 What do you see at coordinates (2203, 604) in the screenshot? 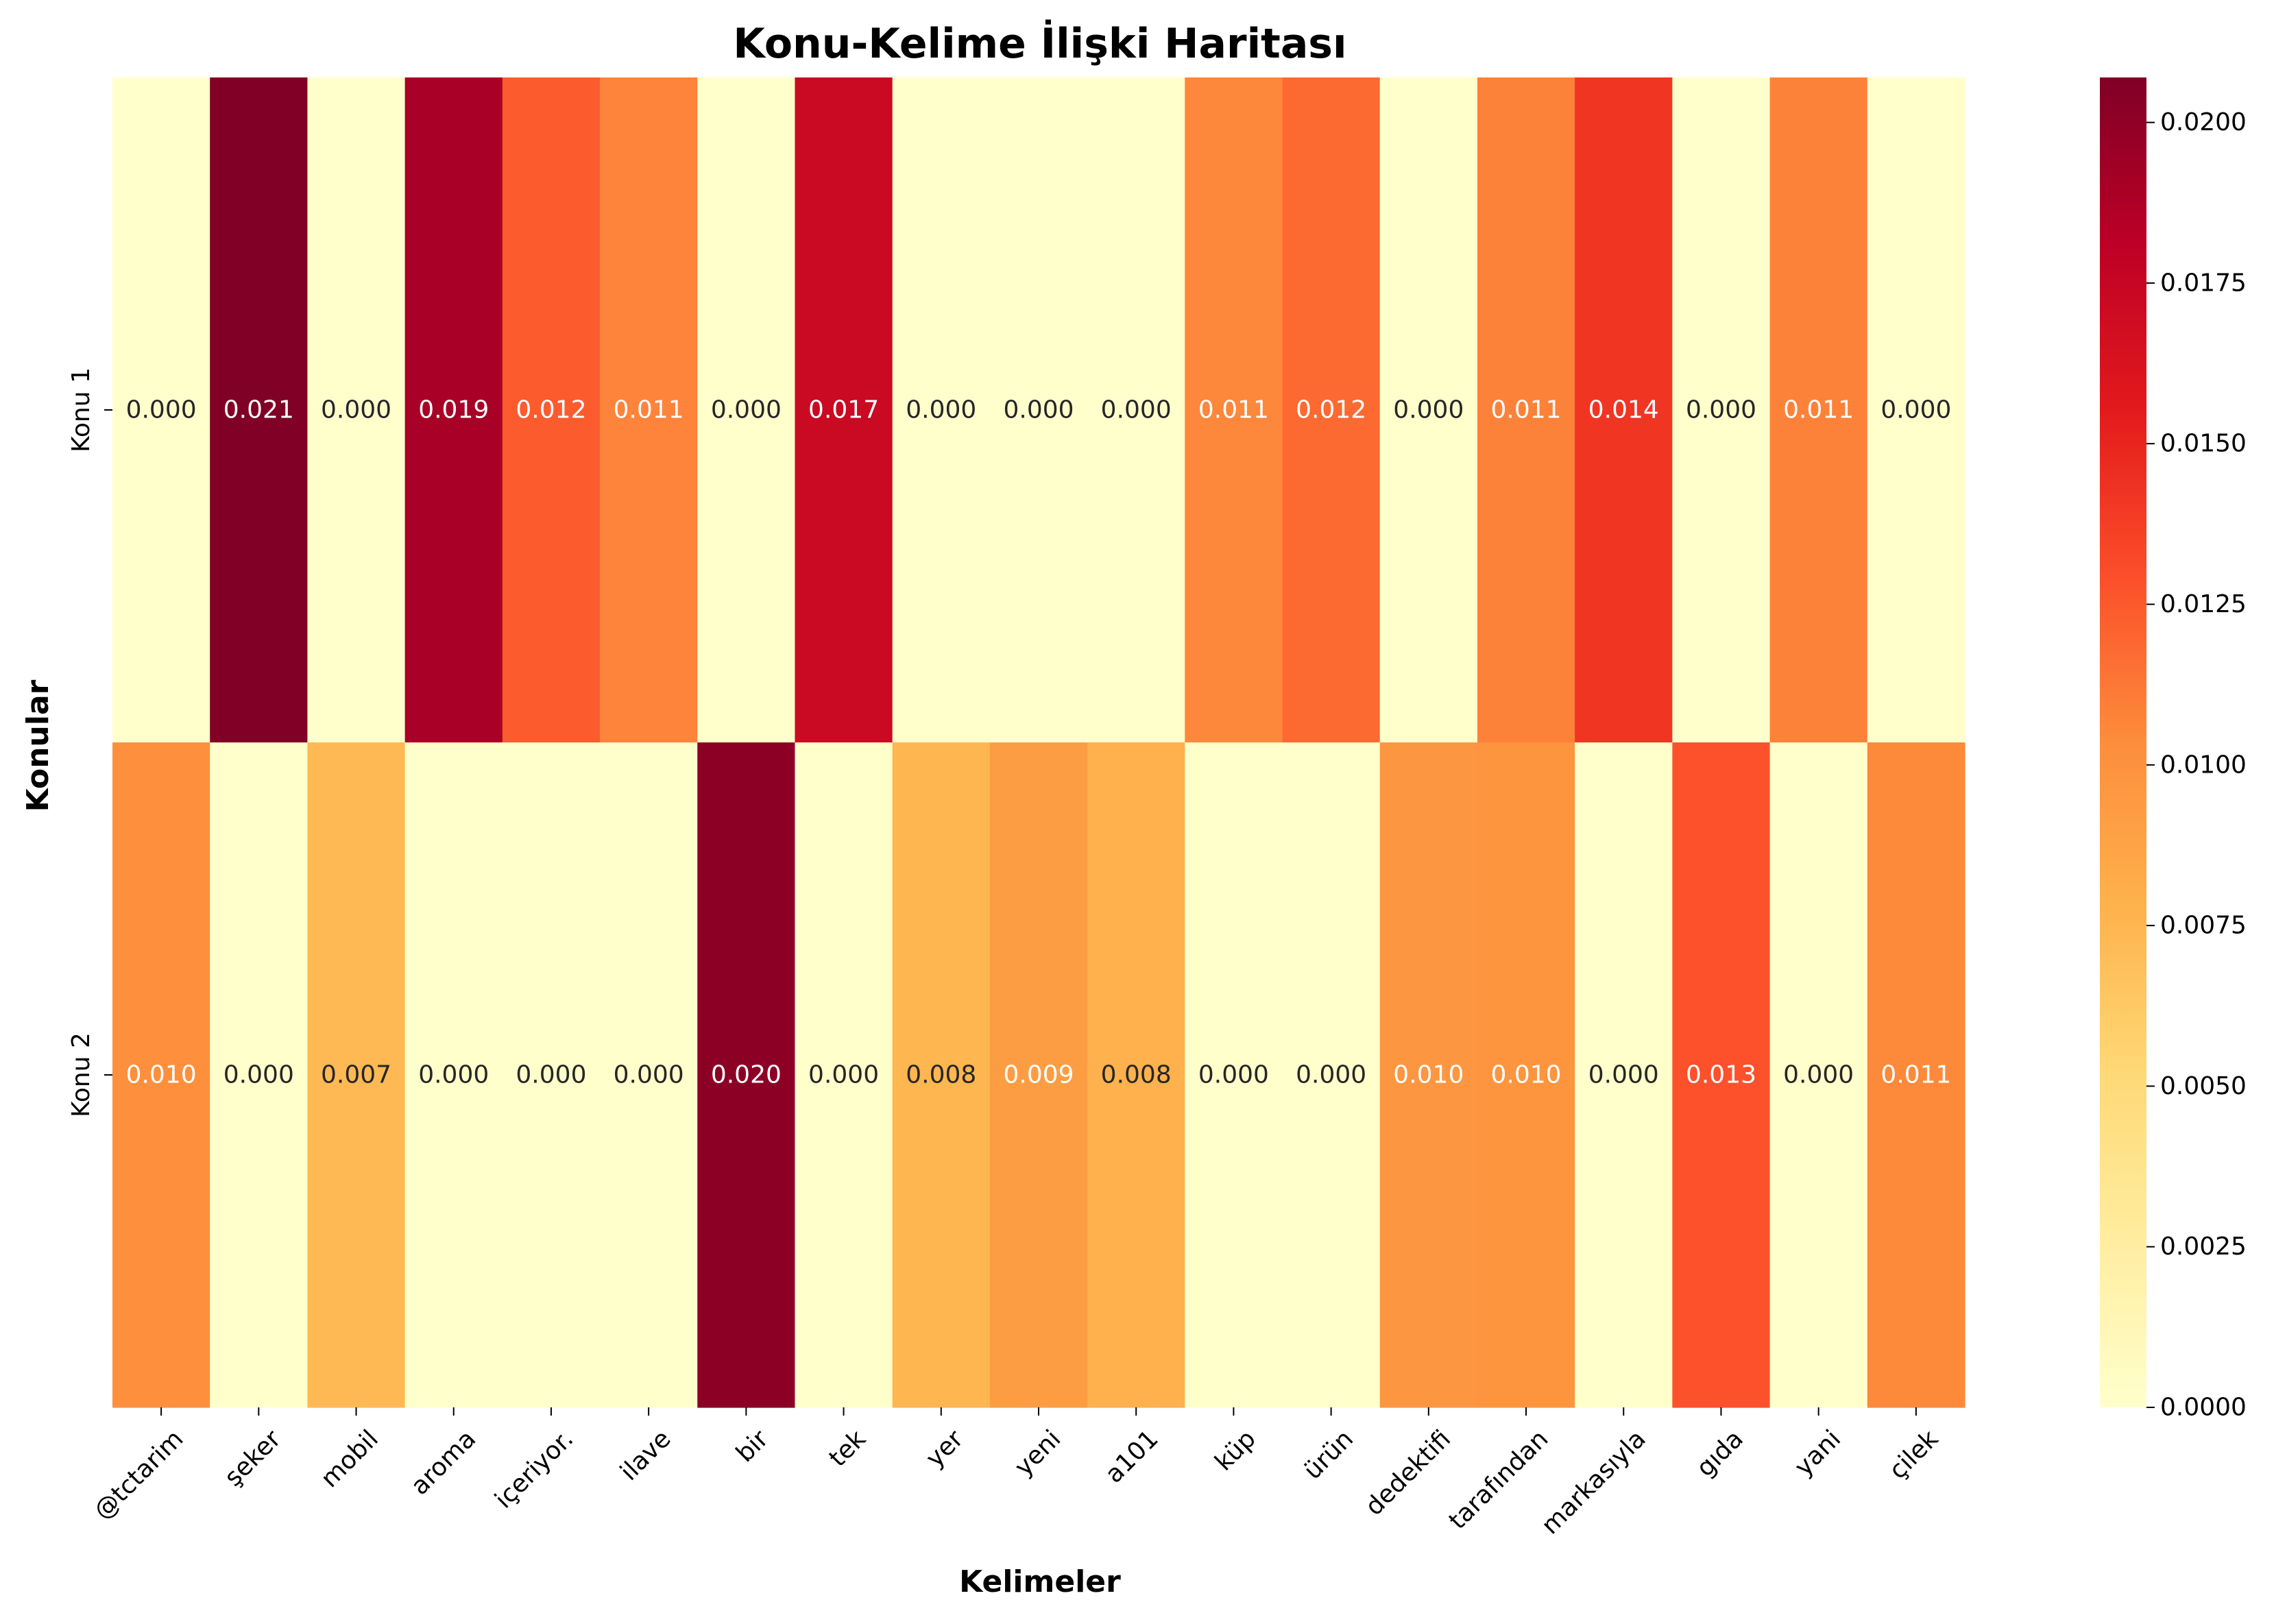
I see `colorbar-tick-label: 0.0125` at bounding box center [2203, 604].